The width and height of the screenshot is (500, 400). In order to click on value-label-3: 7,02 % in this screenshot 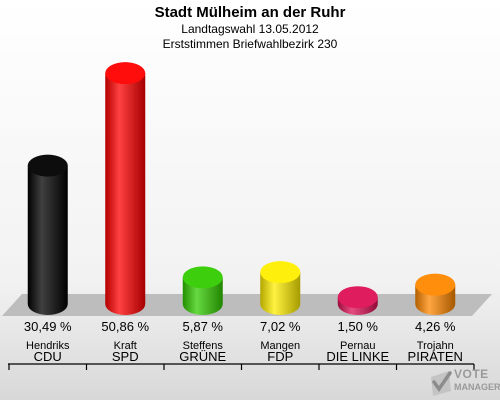, I will do `click(280, 326)`.